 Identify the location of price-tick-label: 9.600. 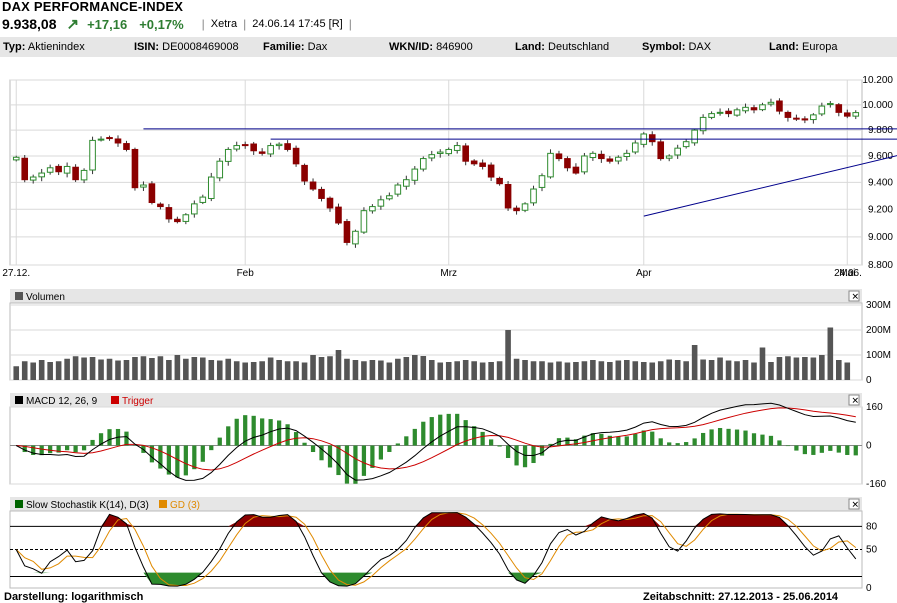
(880, 156).